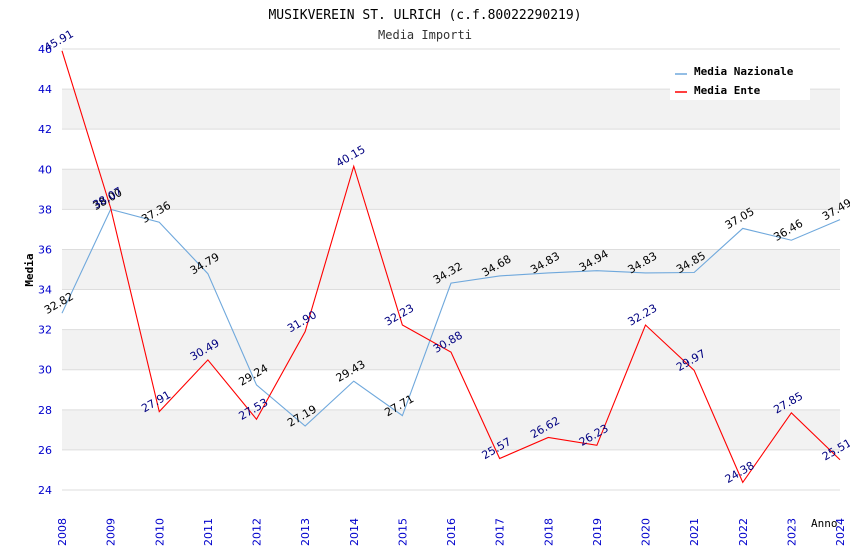 This screenshot has height=550, width=850. I want to click on x-tick-label: 2012, so click(257, 532).